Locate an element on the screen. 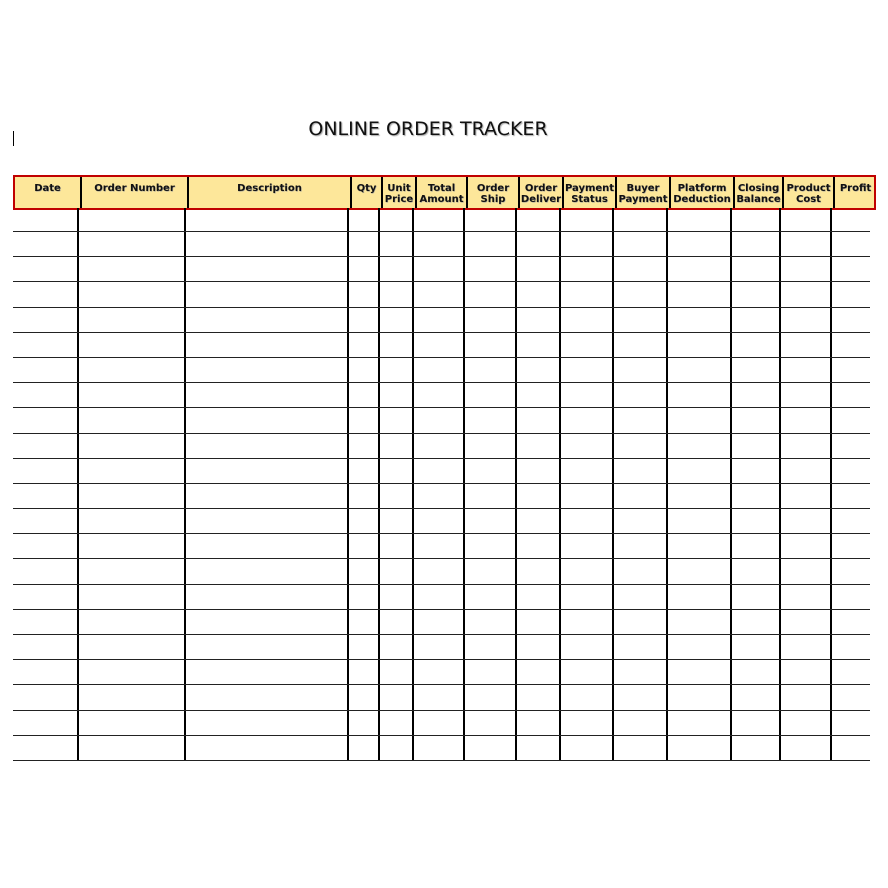 The height and width of the screenshot is (888, 888). column-header-order-ship: Order Ship is located at coordinates (492, 192).